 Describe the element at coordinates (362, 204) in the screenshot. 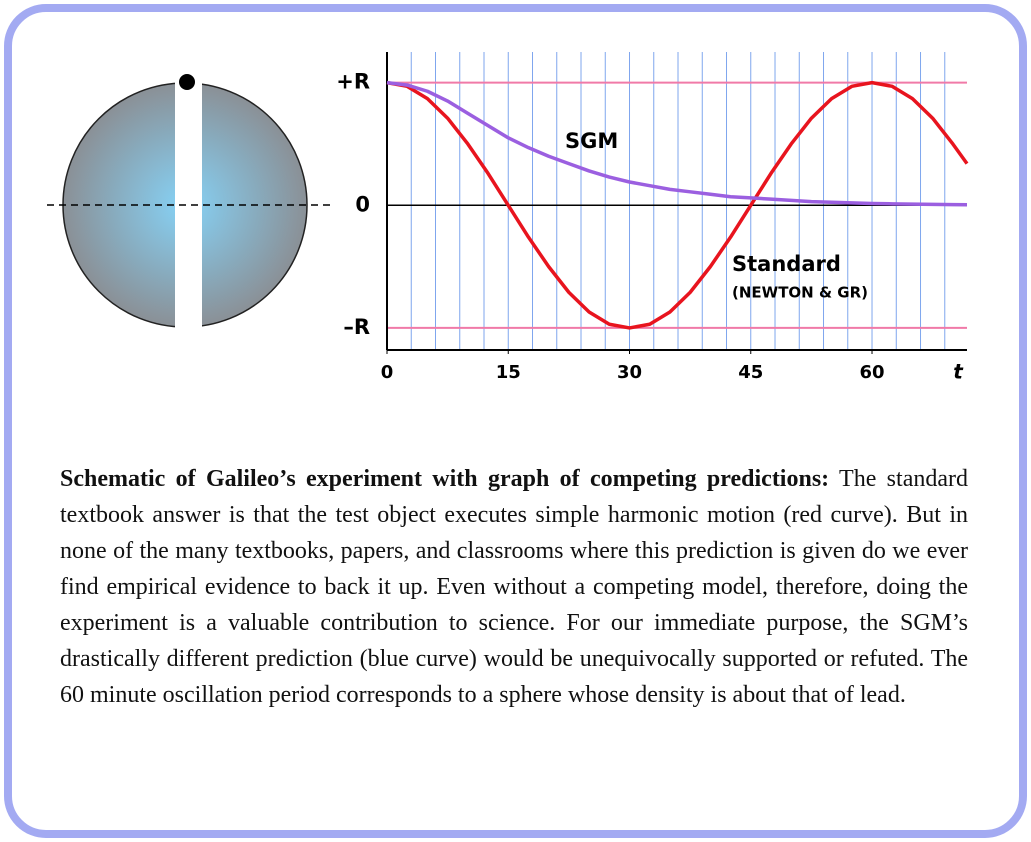

I see `y-tick-label: 0` at that location.